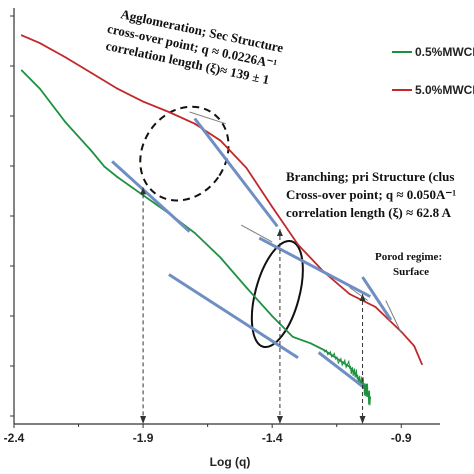  I want to click on annotation-primary-line-1: Branching; pri Structure (clus, so click(370, 176).